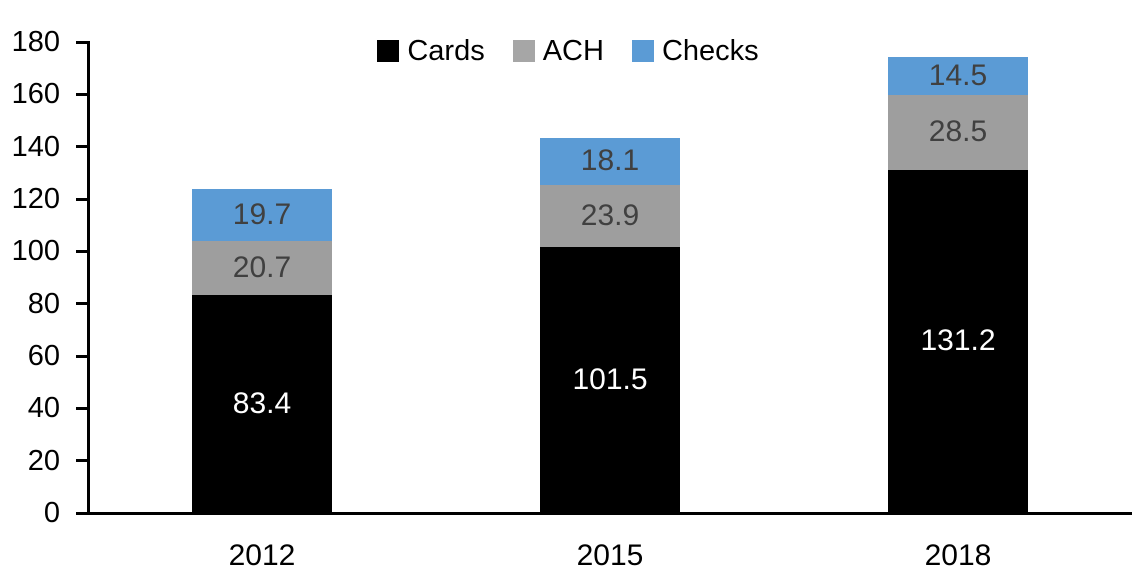 The image size is (1136, 588). I want to click on legend-item-checks: Checks, so click(695, 50).